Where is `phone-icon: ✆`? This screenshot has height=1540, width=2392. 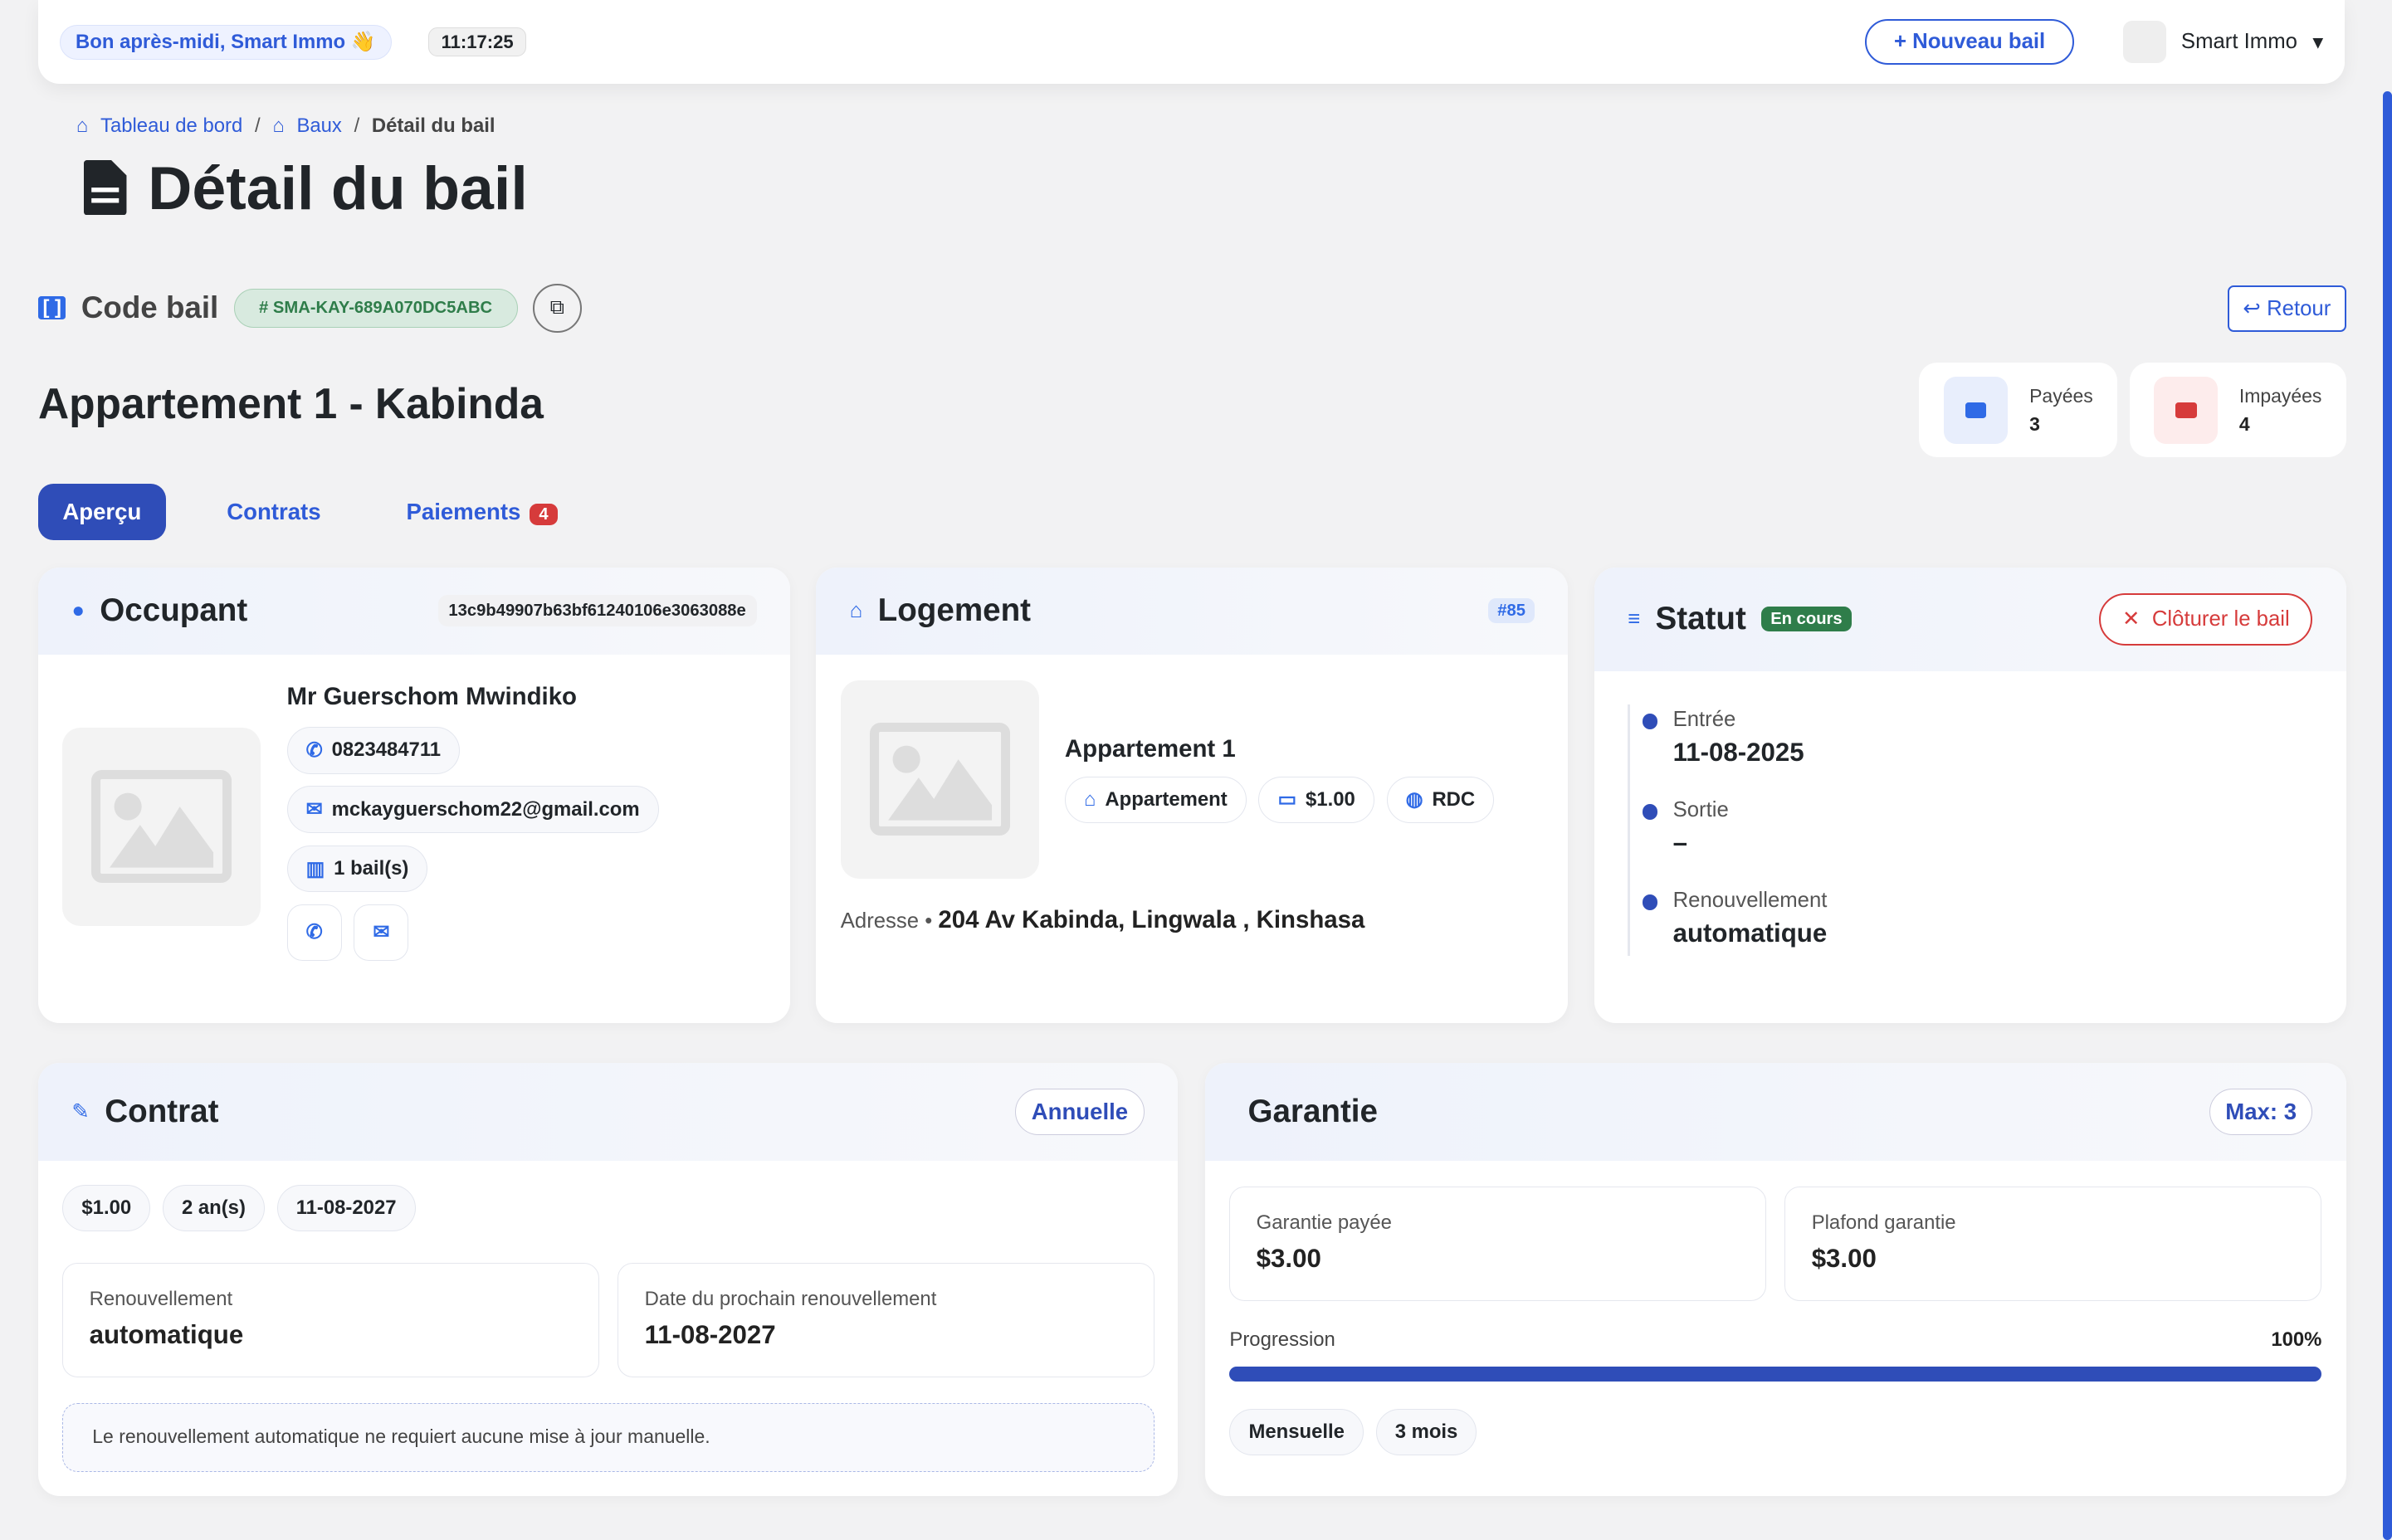 phone-icon: ✆ is located at coordinates (314, 750).